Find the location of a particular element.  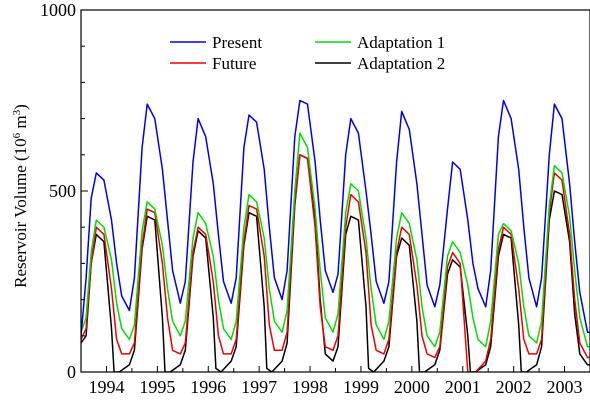

x-tick-label-1994: 1994 is located at coordinates (106, 387).